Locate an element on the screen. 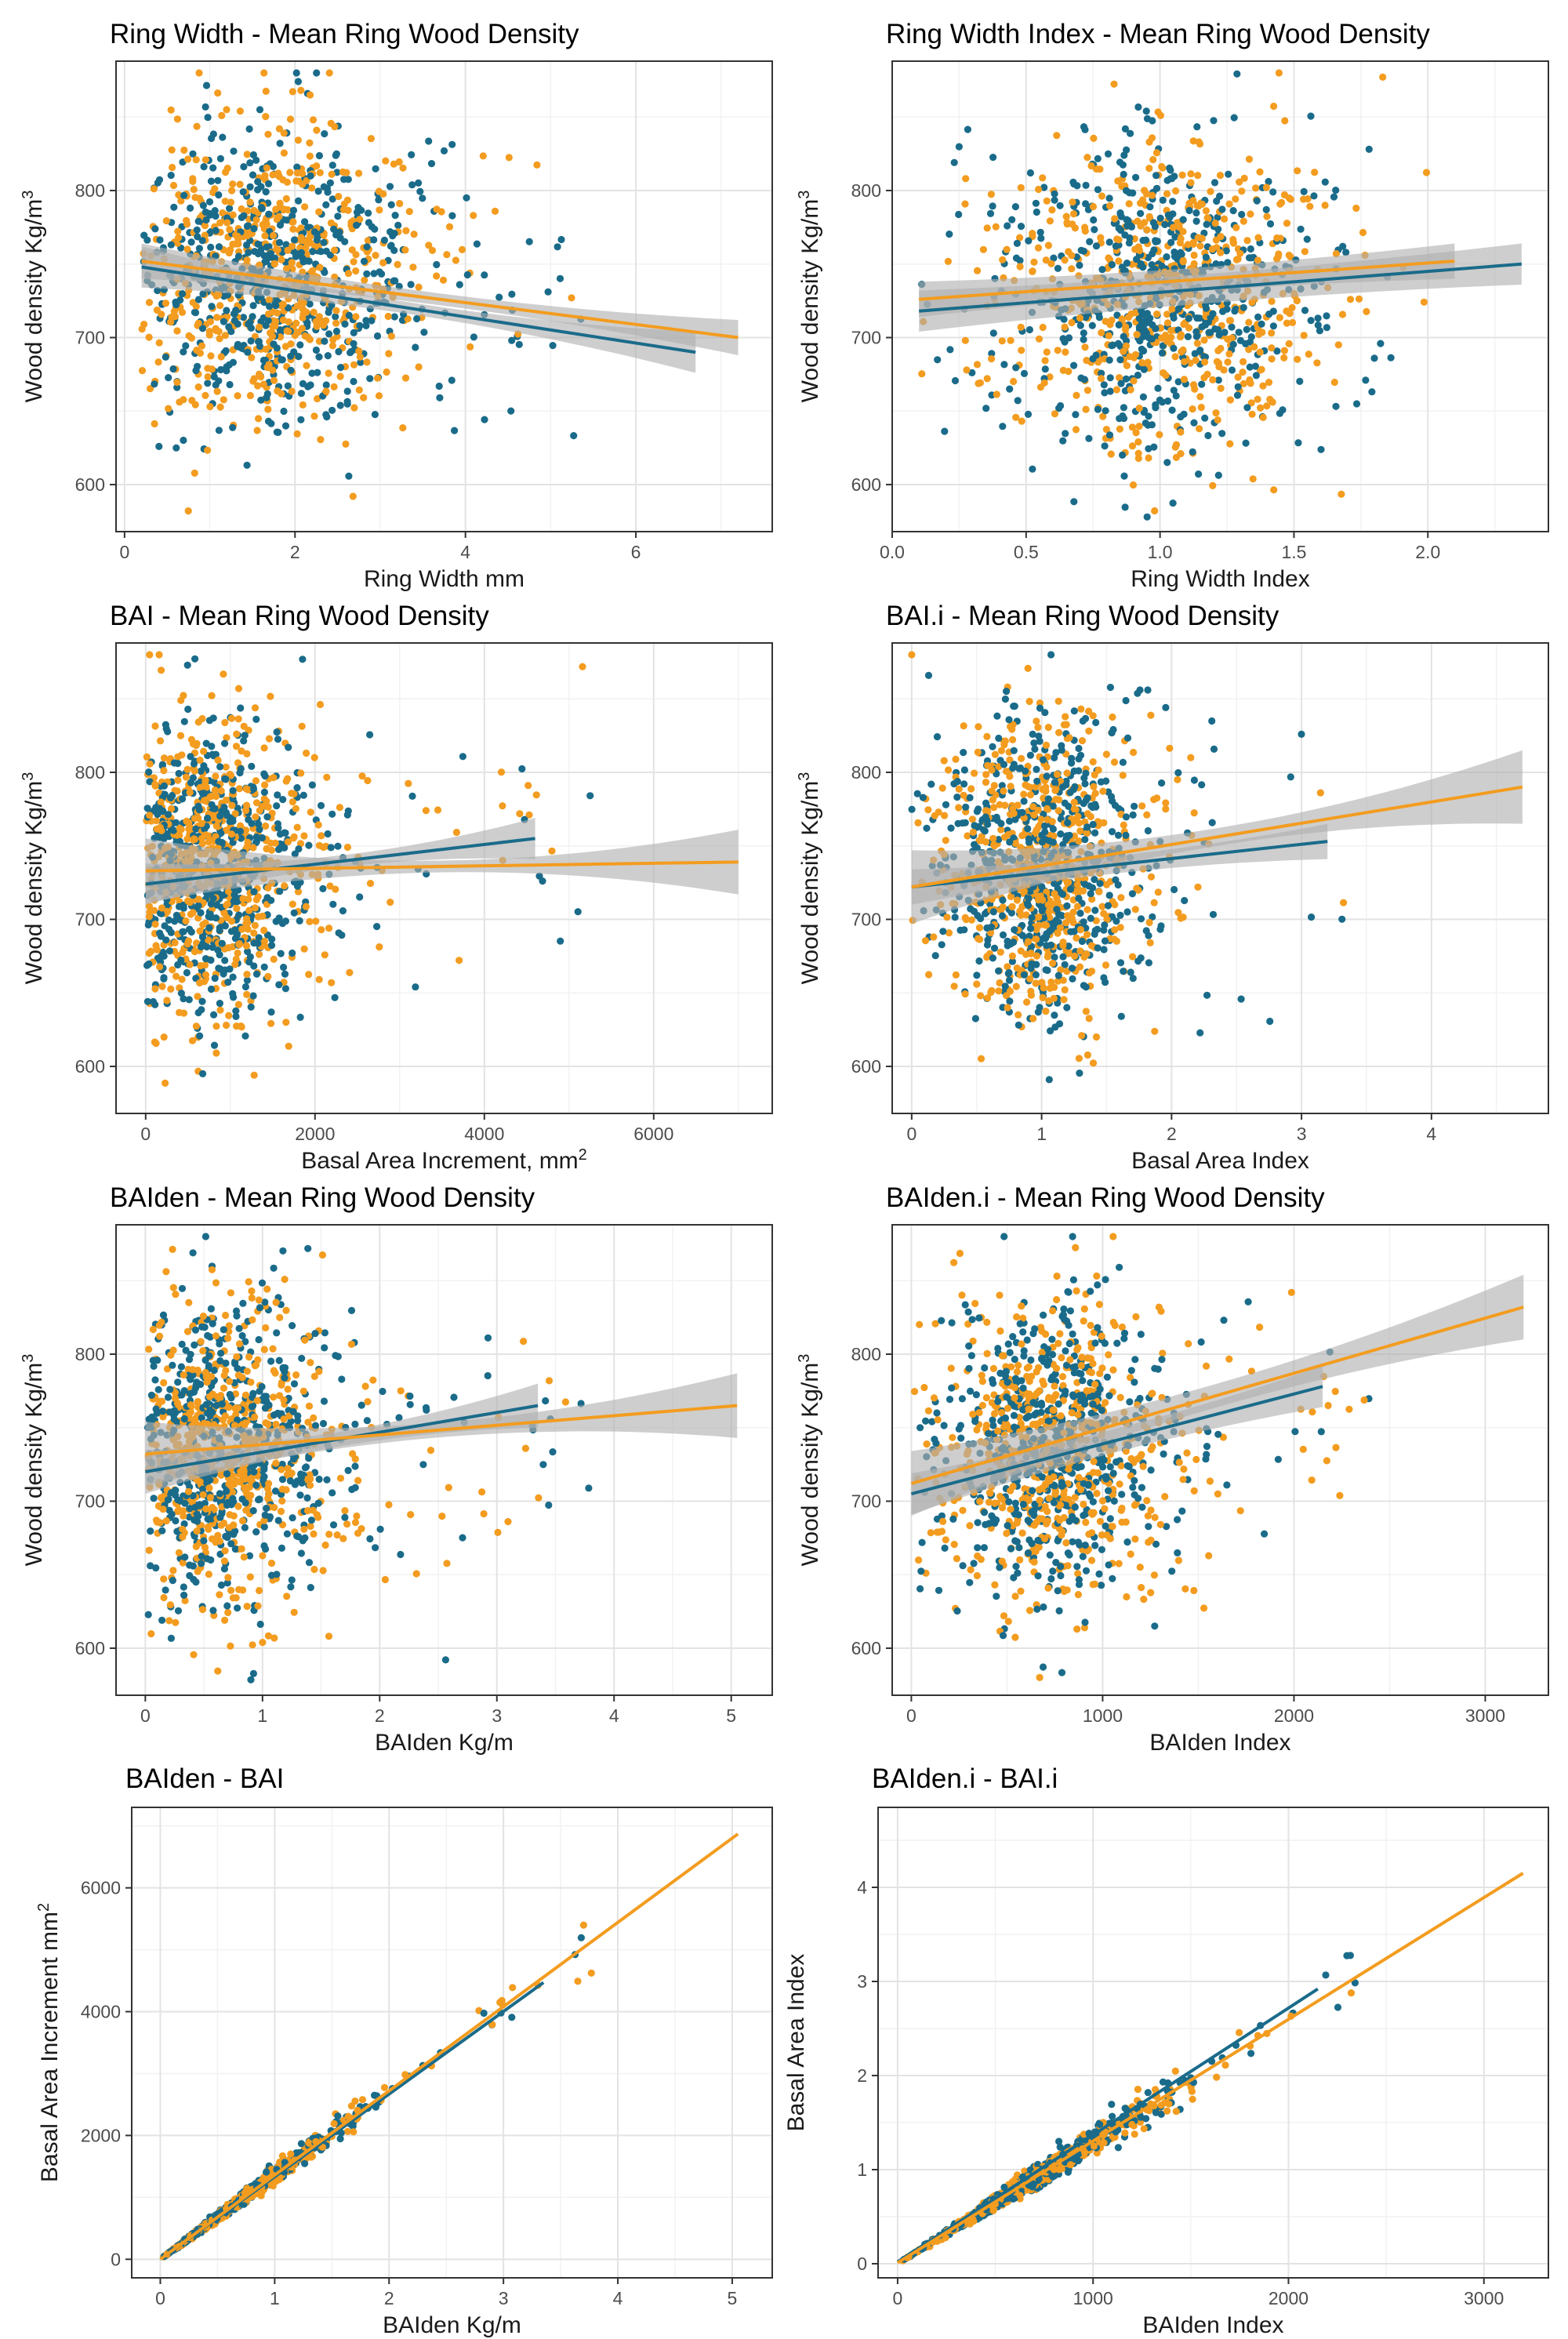  x-tick-label: 4 is located at coordinates (1431, 1134).